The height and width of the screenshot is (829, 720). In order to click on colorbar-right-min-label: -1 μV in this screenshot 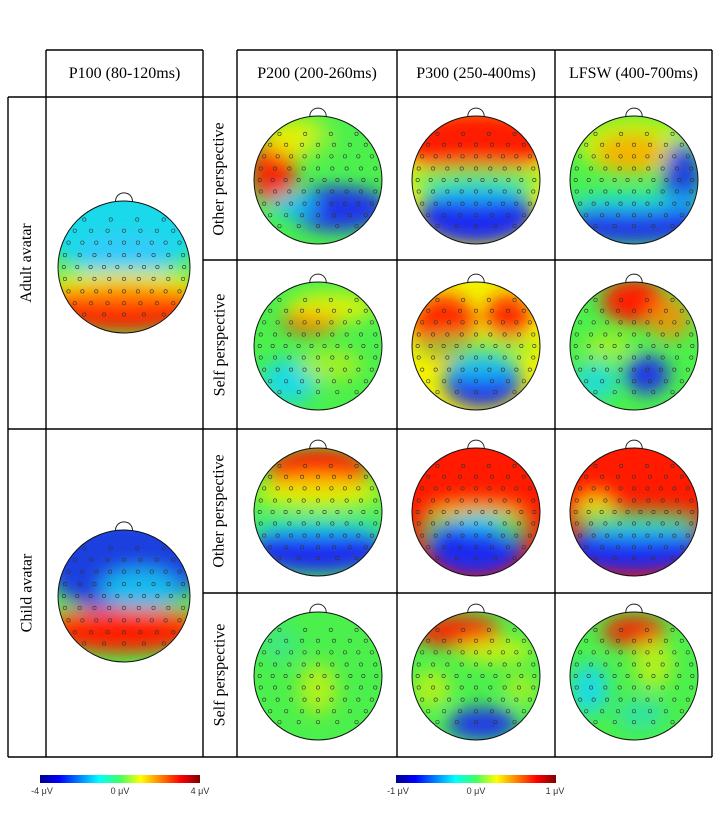, I will do `click(398, 791)`.